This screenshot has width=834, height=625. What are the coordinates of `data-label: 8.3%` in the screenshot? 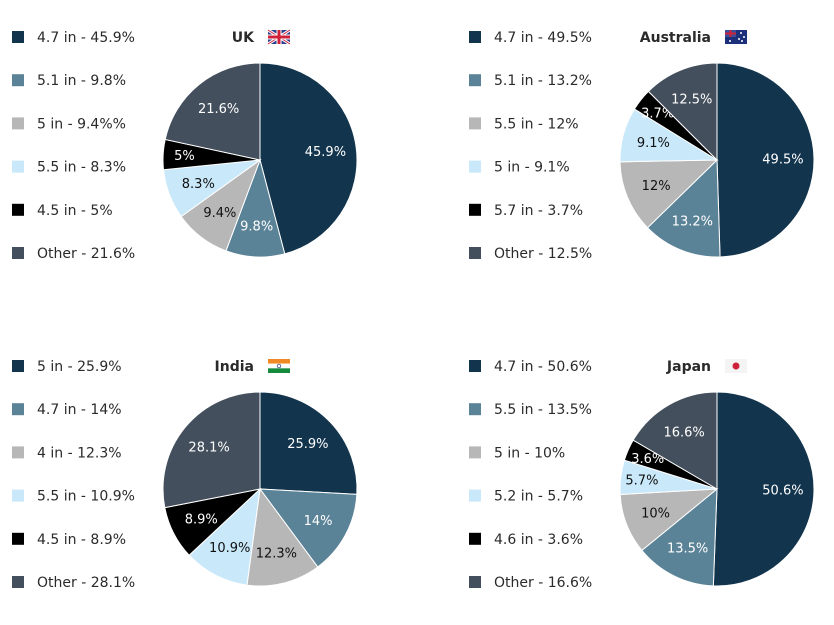 It's located at (198, 184).